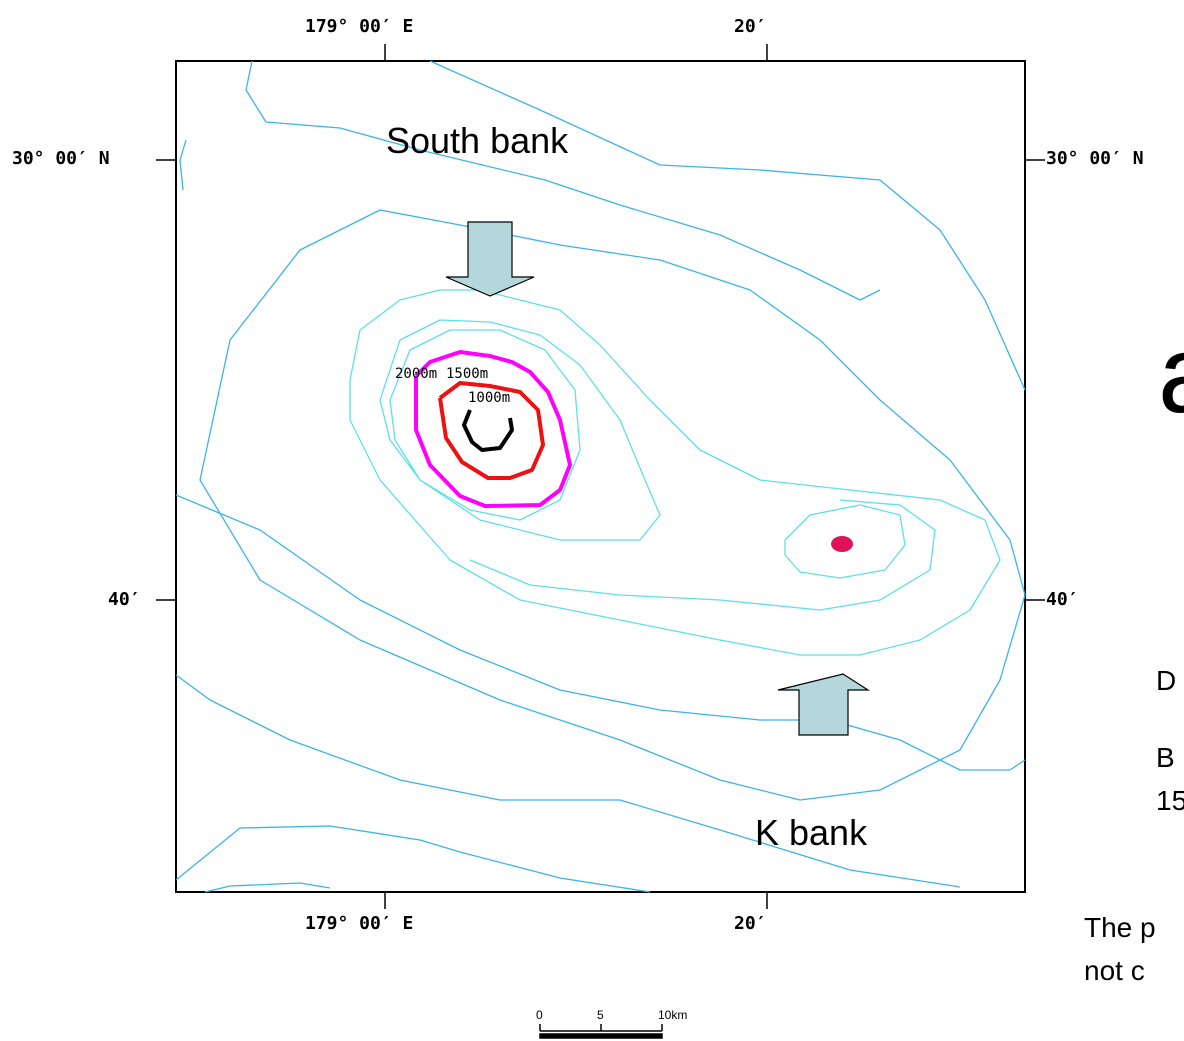 This screenshot has width=1184, height=1041. I want to click on scale-label-0: 0, so click(539, 1015).